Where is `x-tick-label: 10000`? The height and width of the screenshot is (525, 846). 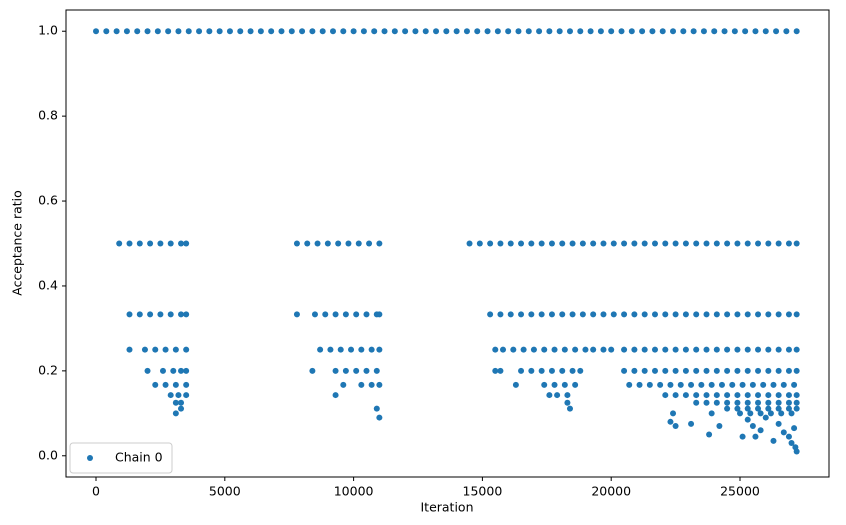
x-tick-label: 10000 is located at coordinates (354, 491).